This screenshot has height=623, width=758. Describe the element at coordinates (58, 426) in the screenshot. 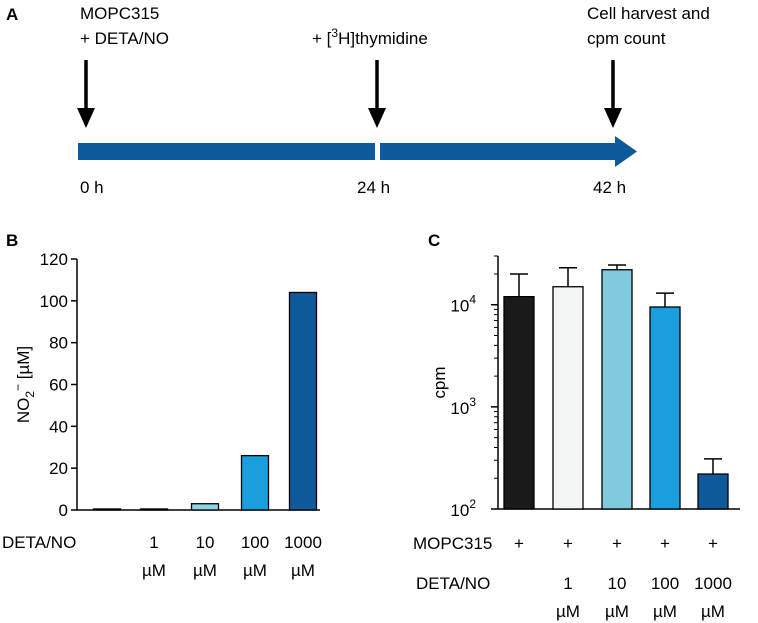

I see `b-y-tick-label: 40` at that location.